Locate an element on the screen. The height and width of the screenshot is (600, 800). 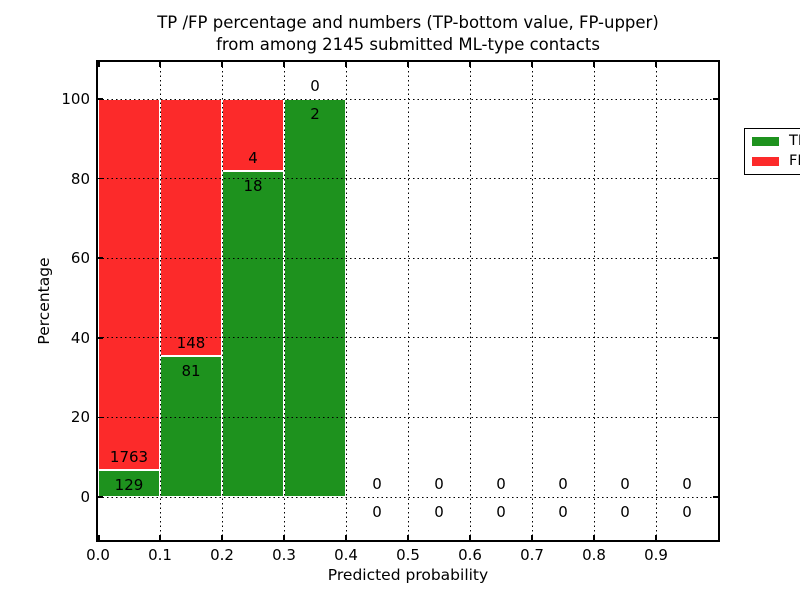
y-tick-label: 0 is located at coordinates (85, 497).